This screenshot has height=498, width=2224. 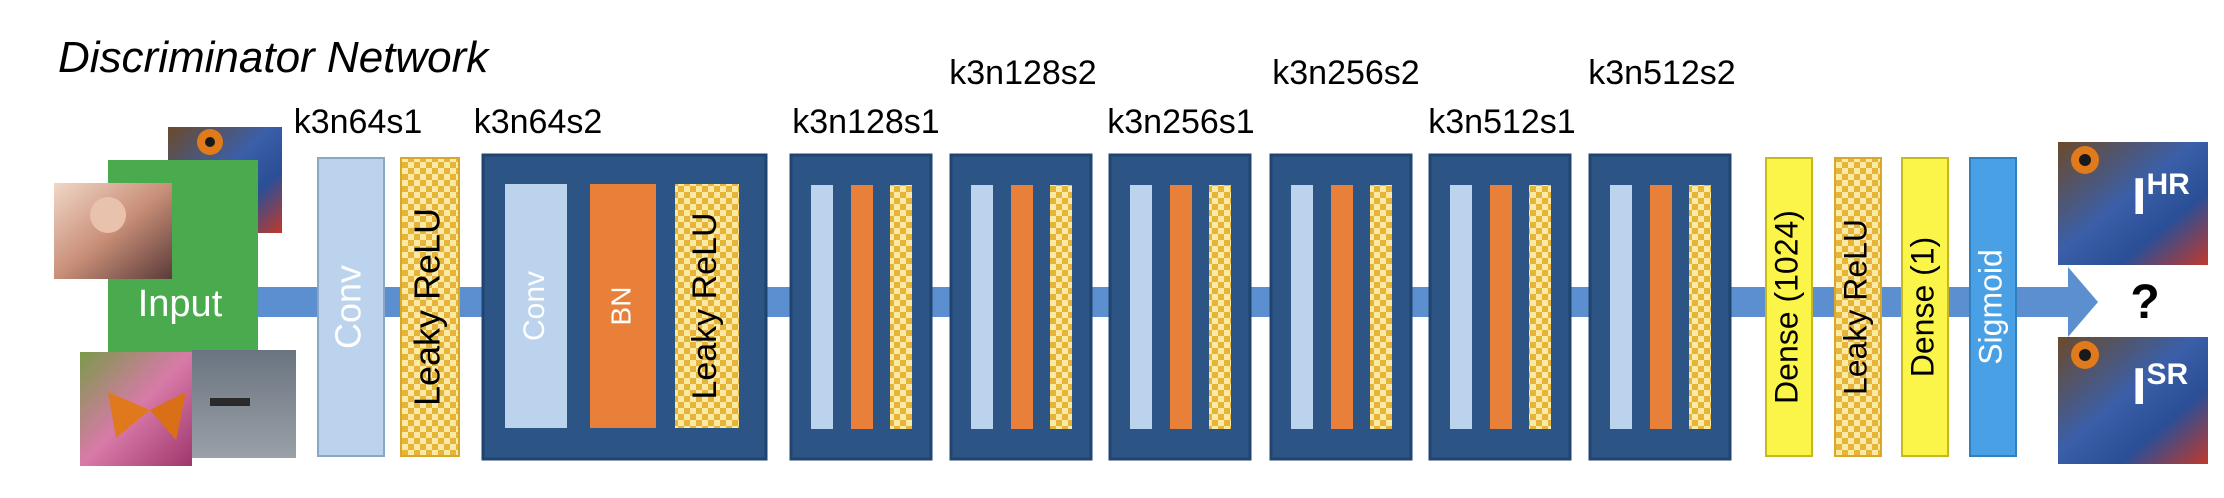 I want to click on block-k3n512s1, so click(x=1500, y=307).